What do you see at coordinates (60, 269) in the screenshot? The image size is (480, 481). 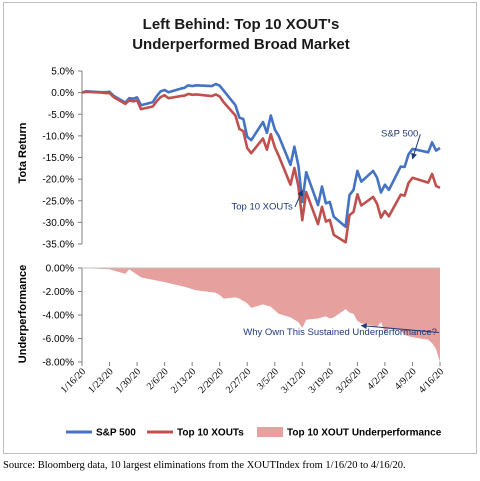 I see `bottom-y-tick-label: 0.00%` at bounding box center [60, 269].